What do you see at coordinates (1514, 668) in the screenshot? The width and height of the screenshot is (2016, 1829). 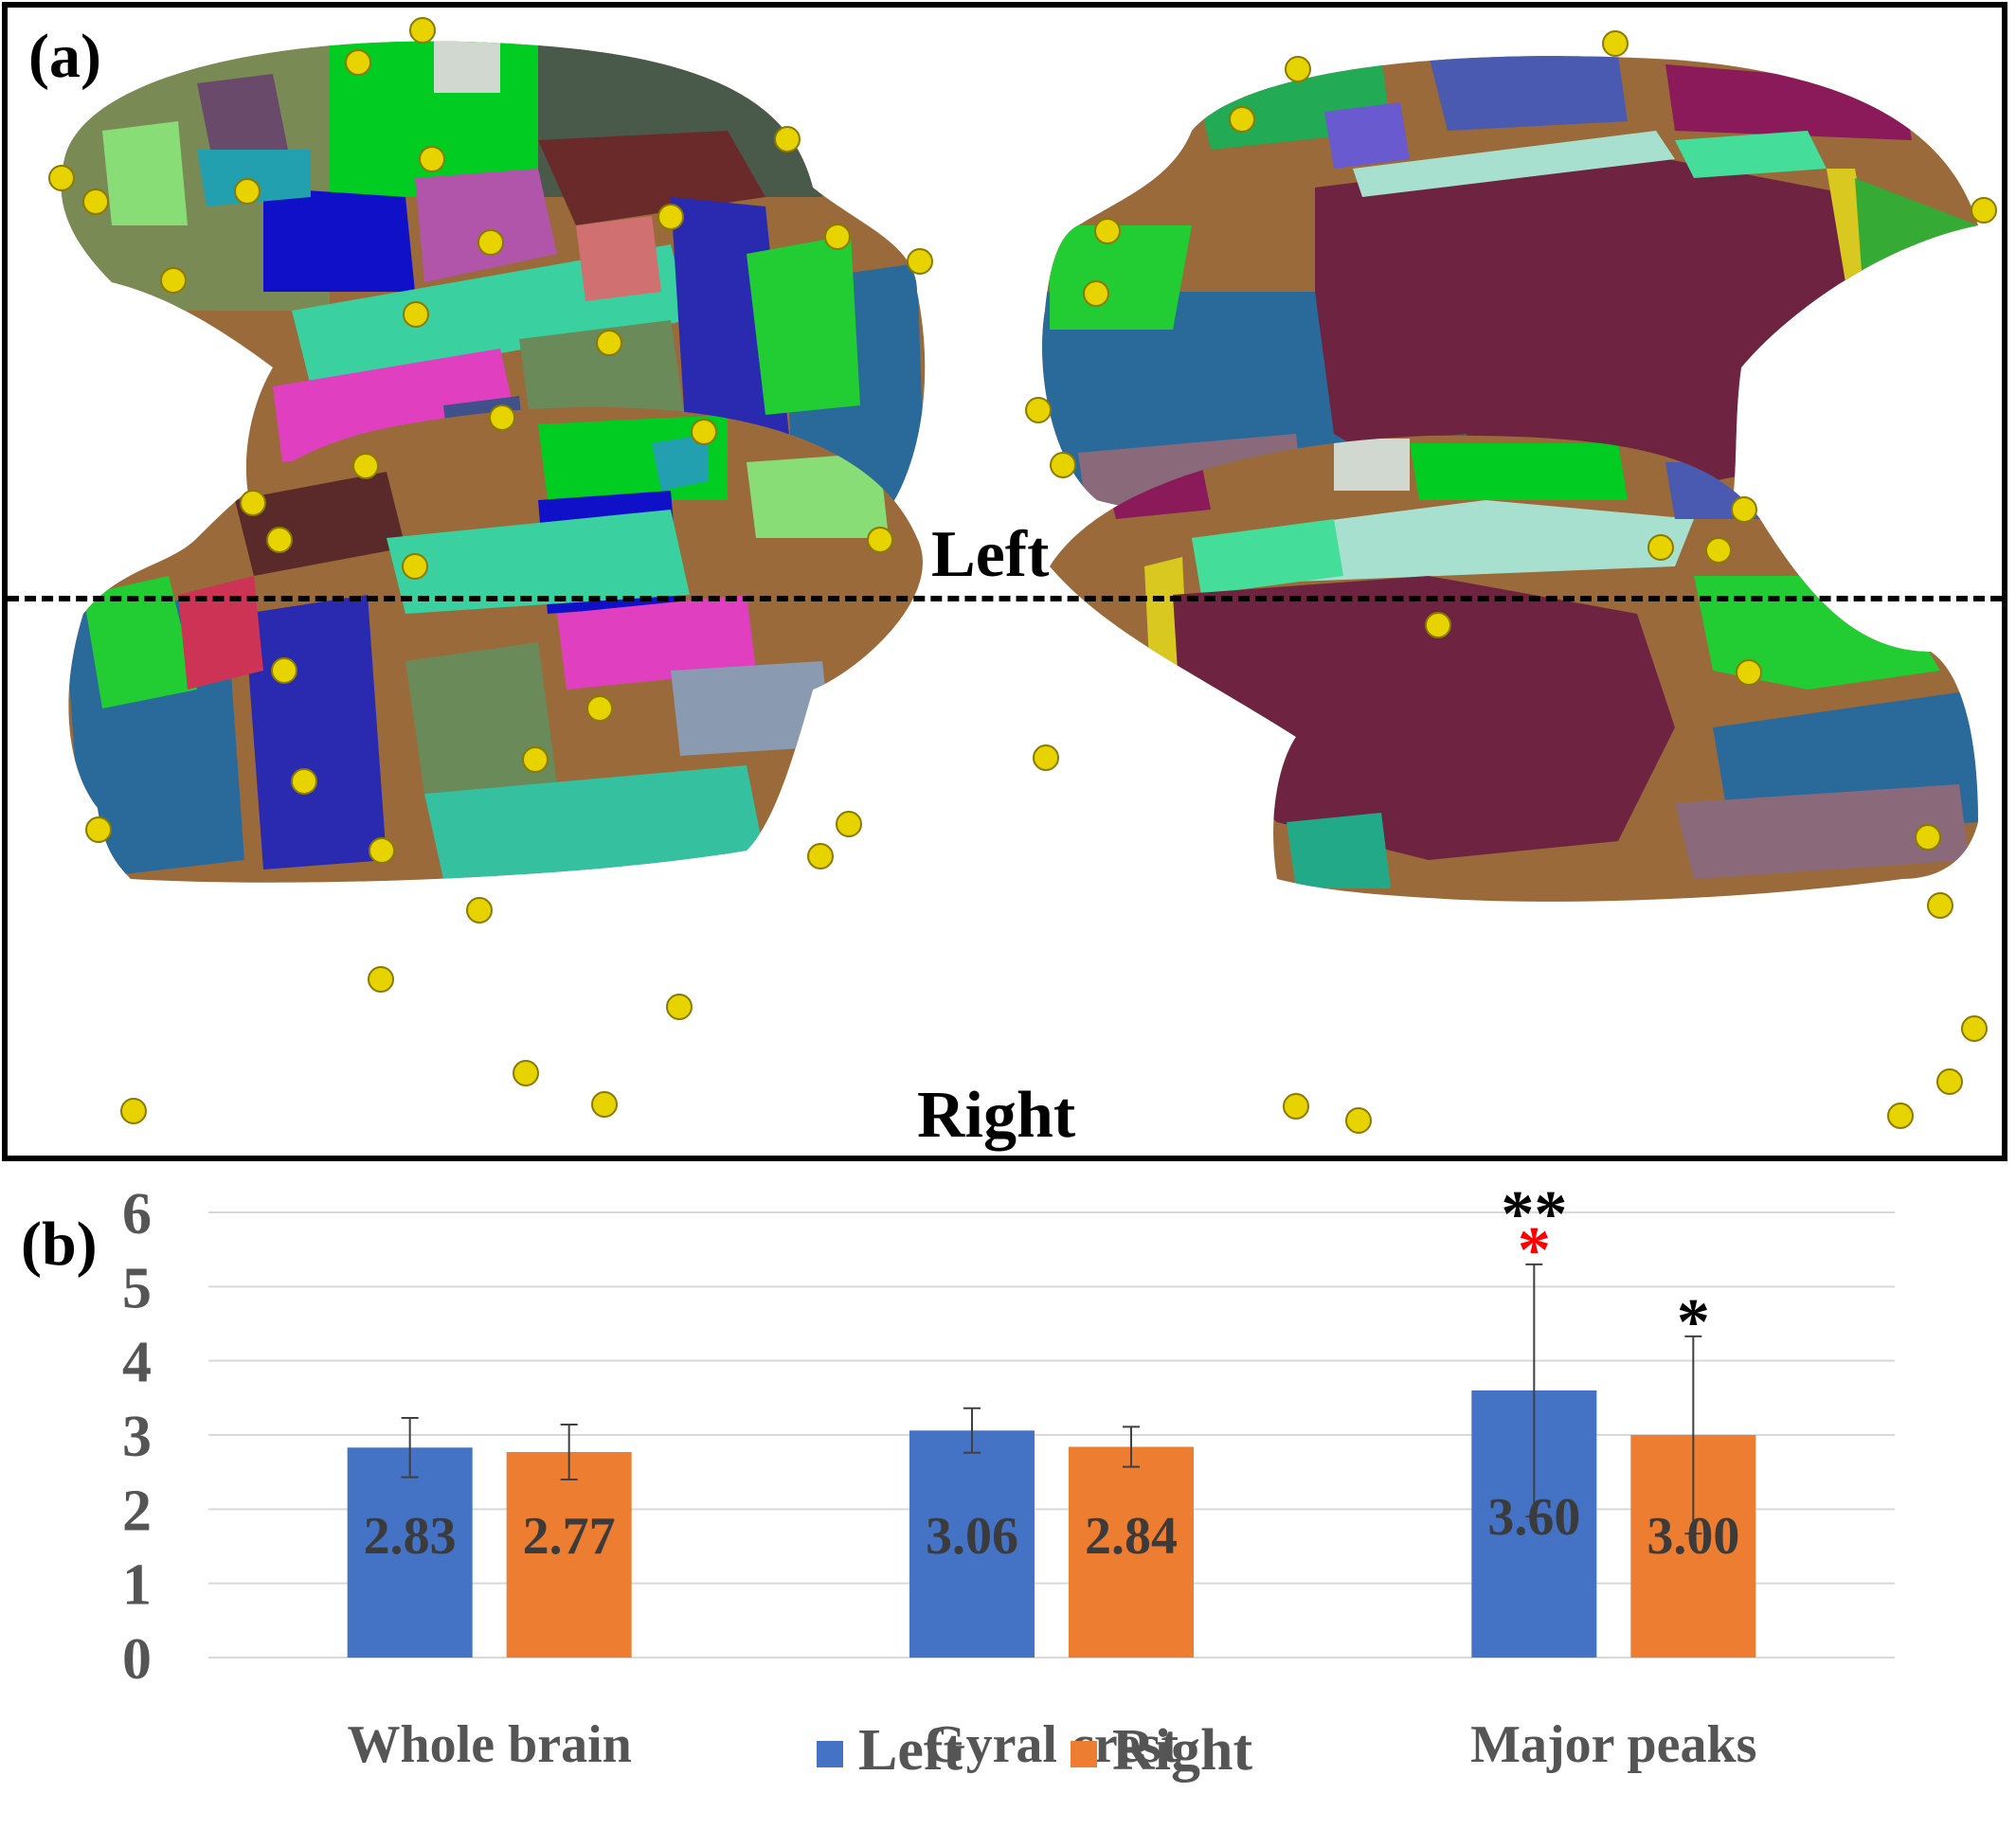 I see `right-medial-hemisphere` at bounding box center [1514, 668].